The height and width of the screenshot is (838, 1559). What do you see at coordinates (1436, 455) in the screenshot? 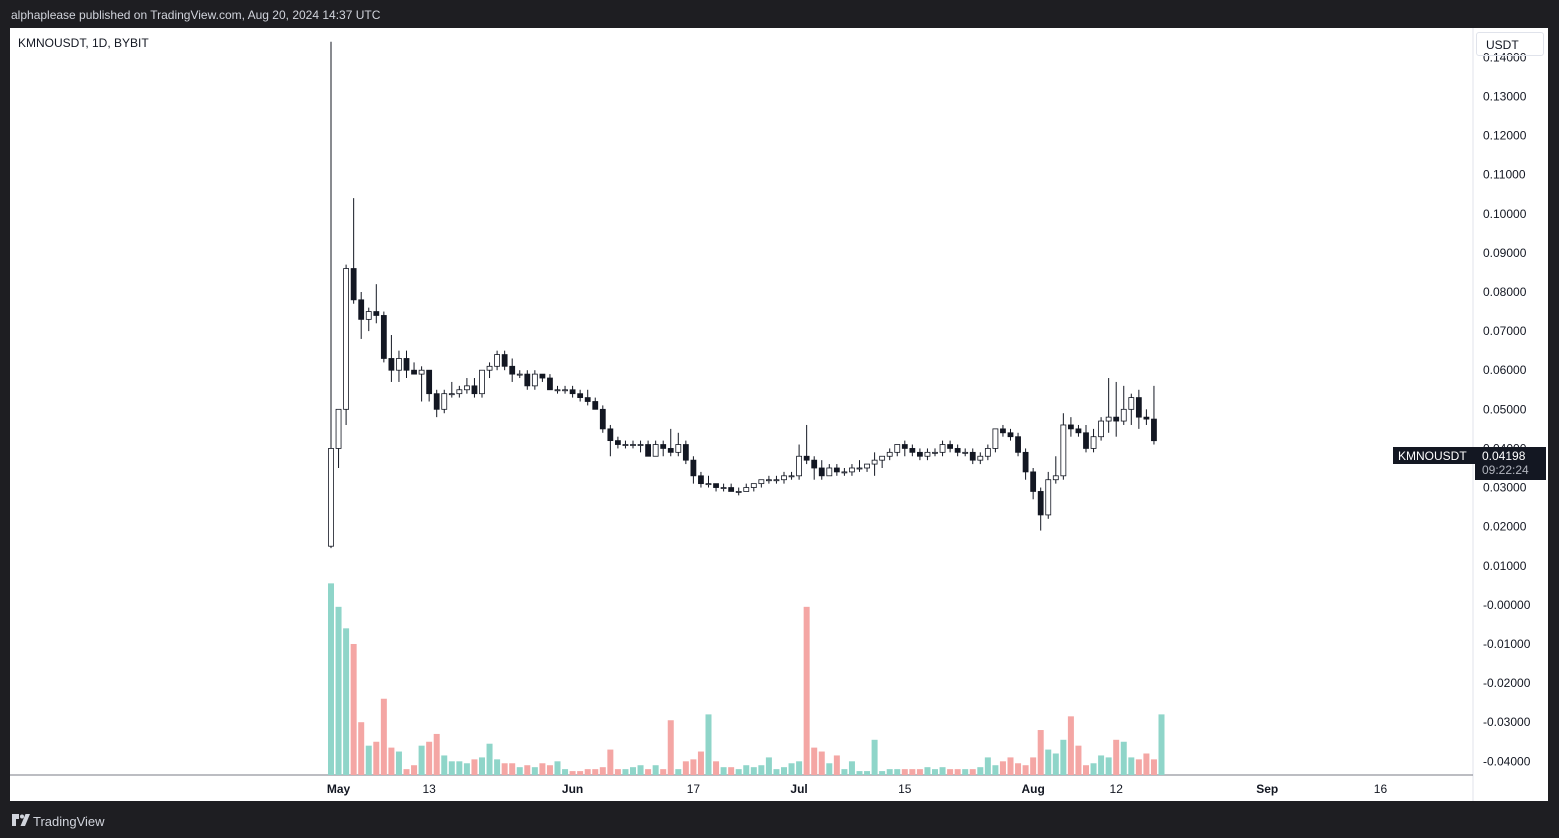
I see `last-price-symbol-label: KMNOUSDT` at bounding box center [1436, 455].